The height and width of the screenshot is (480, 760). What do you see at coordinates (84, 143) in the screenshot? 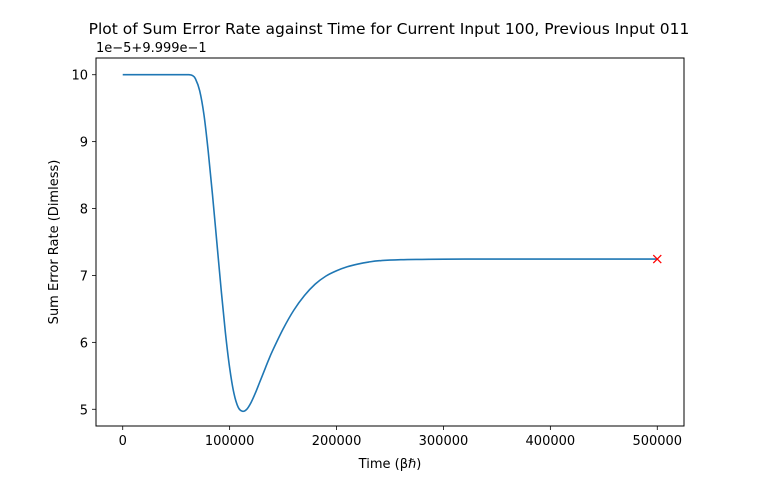
I see `y-tick-label: 9` at bounding box center [84, 143].